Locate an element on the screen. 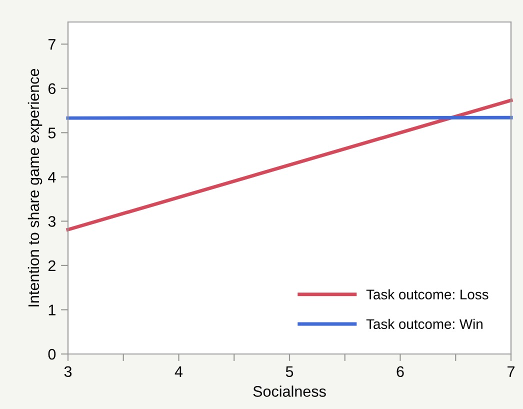 The image size is (523, 409). y-axis-title: Intention to share game experience is located at coordinates (35, 187).